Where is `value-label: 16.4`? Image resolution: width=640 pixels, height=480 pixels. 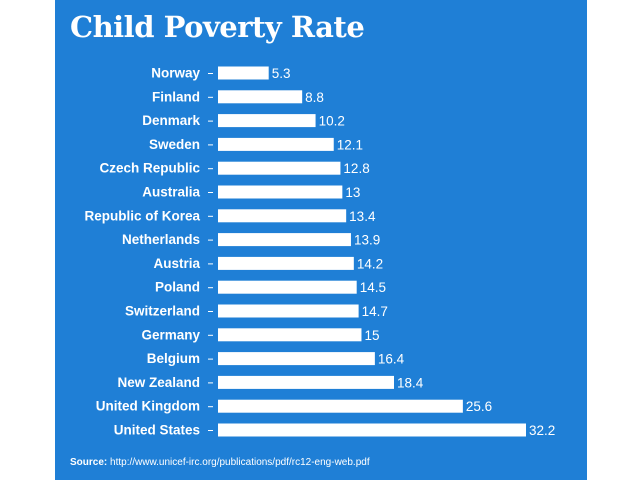 value-label: 16.4 is located at coordinates (391, 359).